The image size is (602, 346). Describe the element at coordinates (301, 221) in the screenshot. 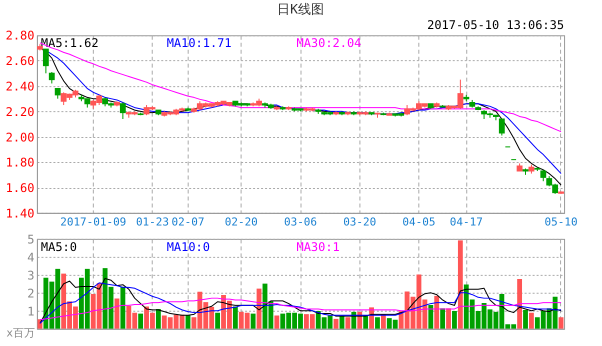

I see `x-tick-label: 03-06` at that location.